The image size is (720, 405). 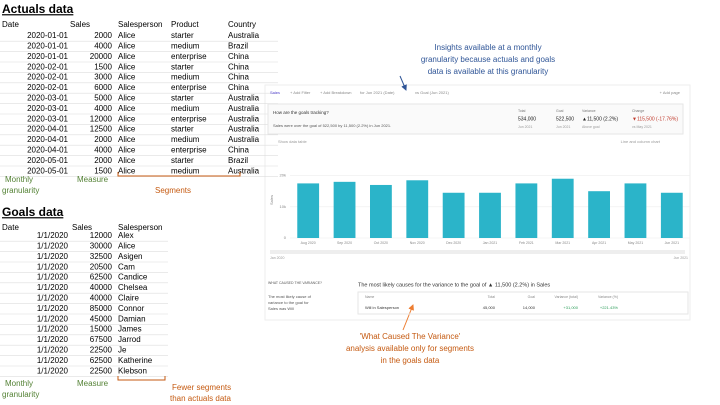 What do you see at coordinates (301, 112) in the screenshot?
I see `text: How are the goals tracking?` at bounding box center [301, 112].